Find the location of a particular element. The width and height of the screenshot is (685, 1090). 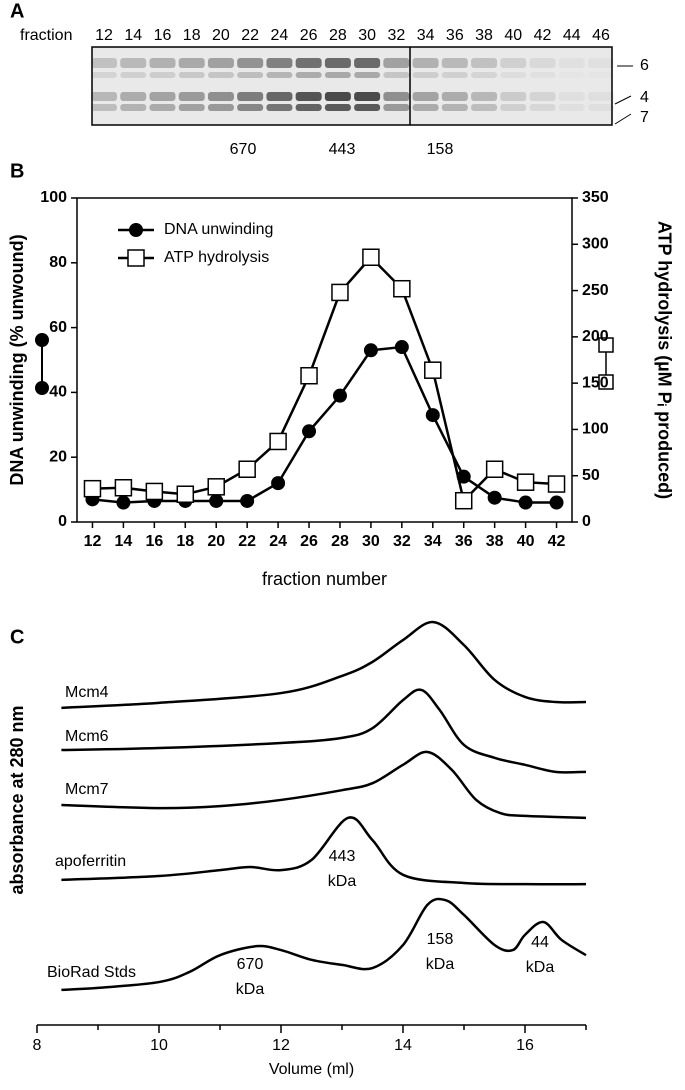

x-tick-label: 42 is located at coordinates (557, 541).